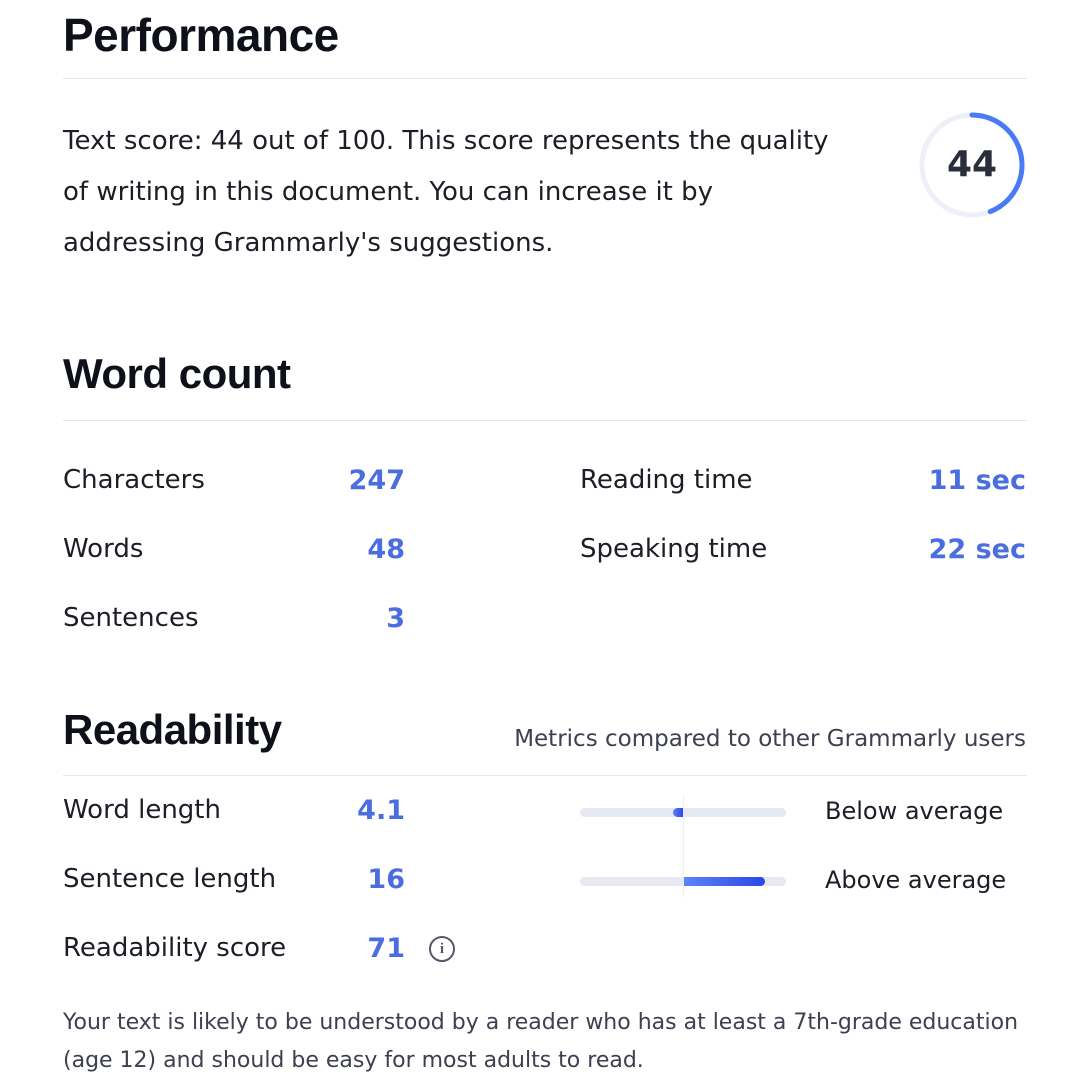 This screenshot has width=1080, height=1080. What do you see at coordinates (666, 480) in the screenshot?
I see `reading-time-label: Reading time` at bounding box center [666, 480].